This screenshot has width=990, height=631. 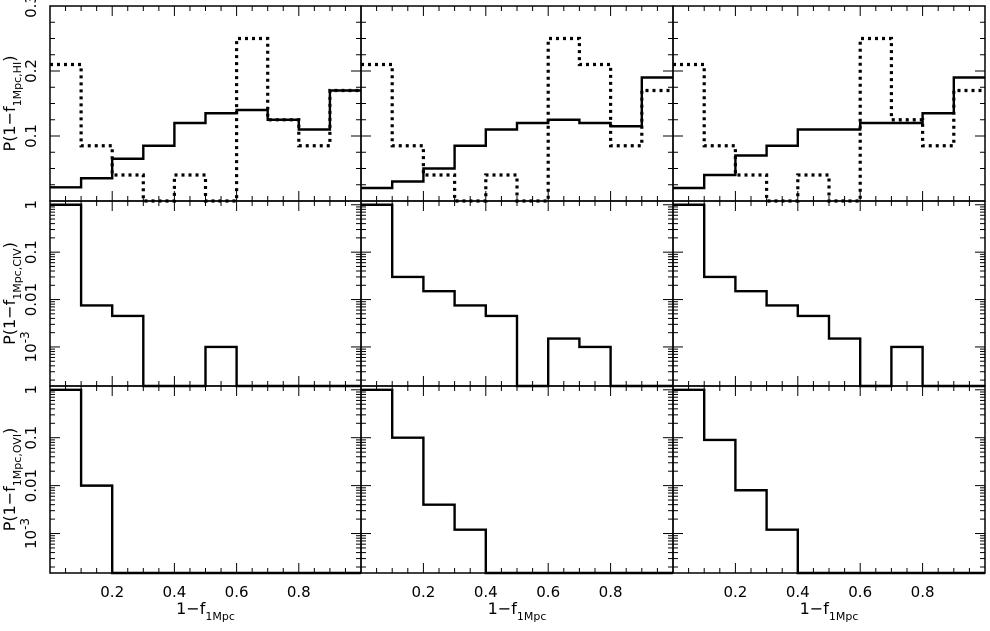 I want to click on solid-histogram-r2-c2, so click(x=829, y=481).